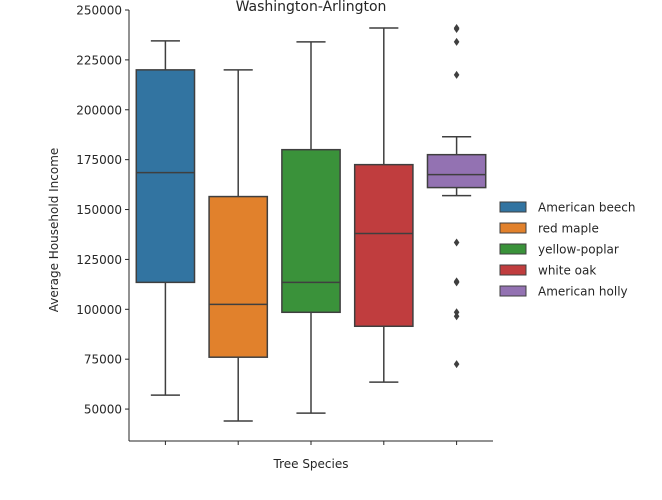 This screenshot has width=662, height=500. What do you see at coordinates (568, 229) in the screenshot?
I see `legend-label: red maple` at bounding box center [568, 229].